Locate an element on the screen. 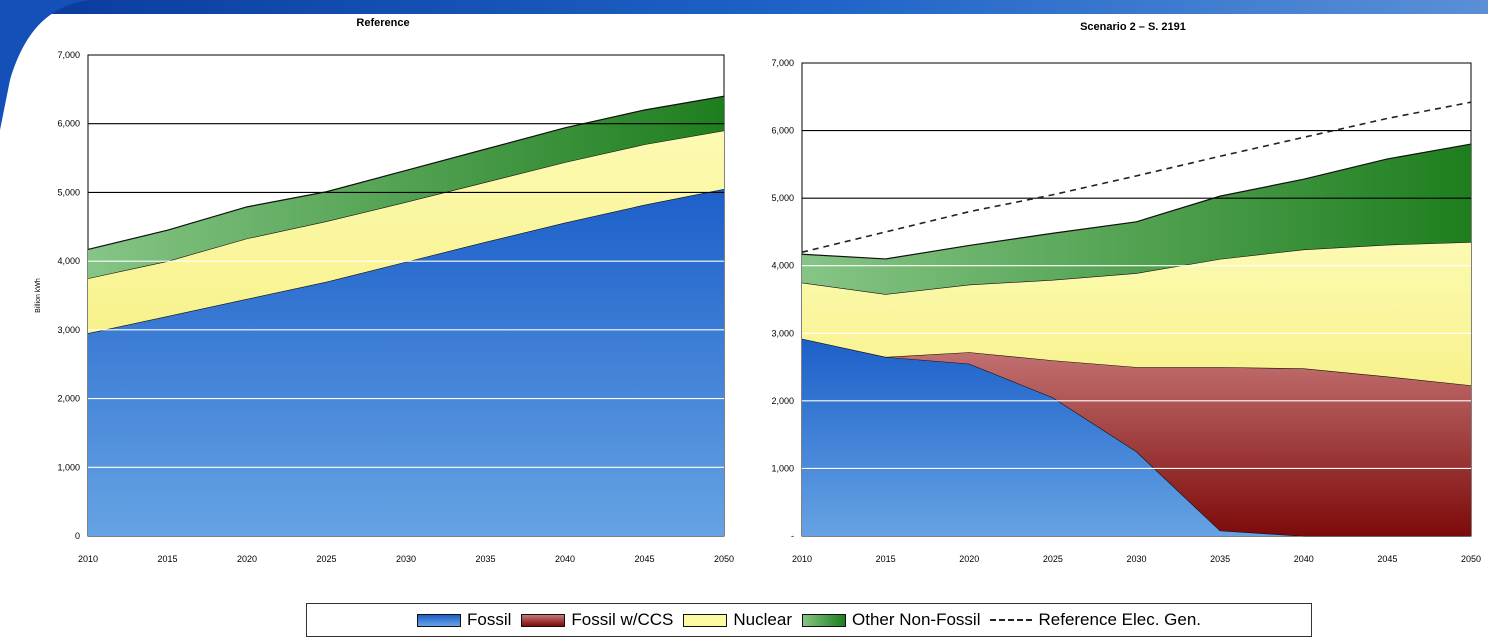 This screenshot has width=1488, height=642. y-axis-label: Billion kWh is located at coordinates (38, 295).